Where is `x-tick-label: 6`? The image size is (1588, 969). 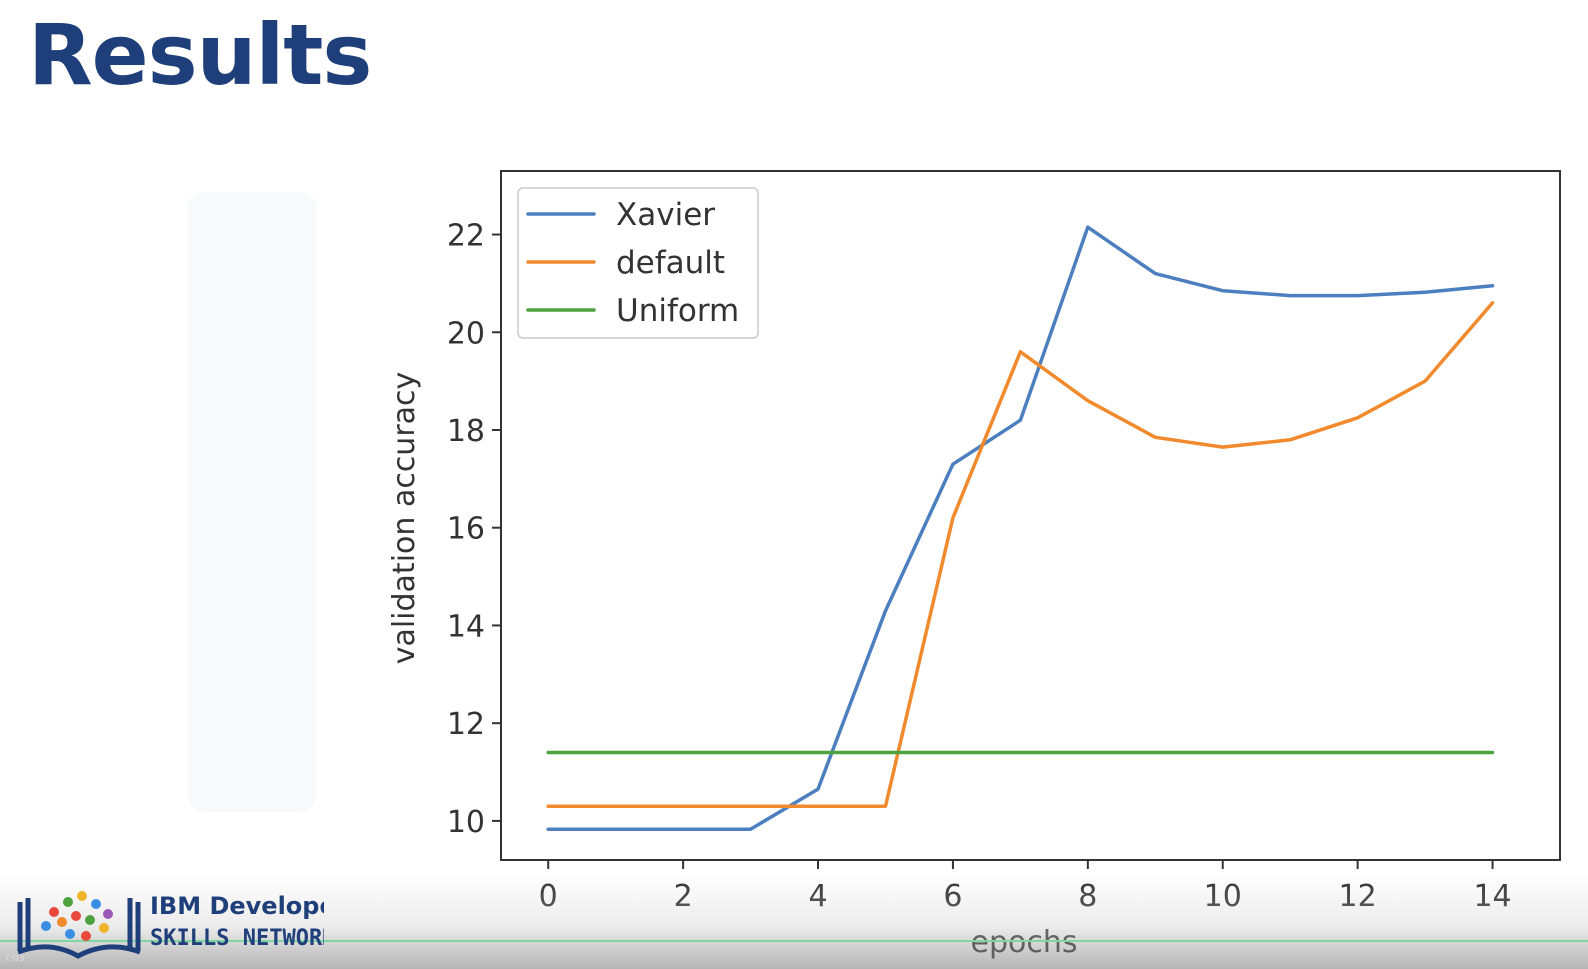
x-tick-label: 6 is located at coordinates (952, 896).